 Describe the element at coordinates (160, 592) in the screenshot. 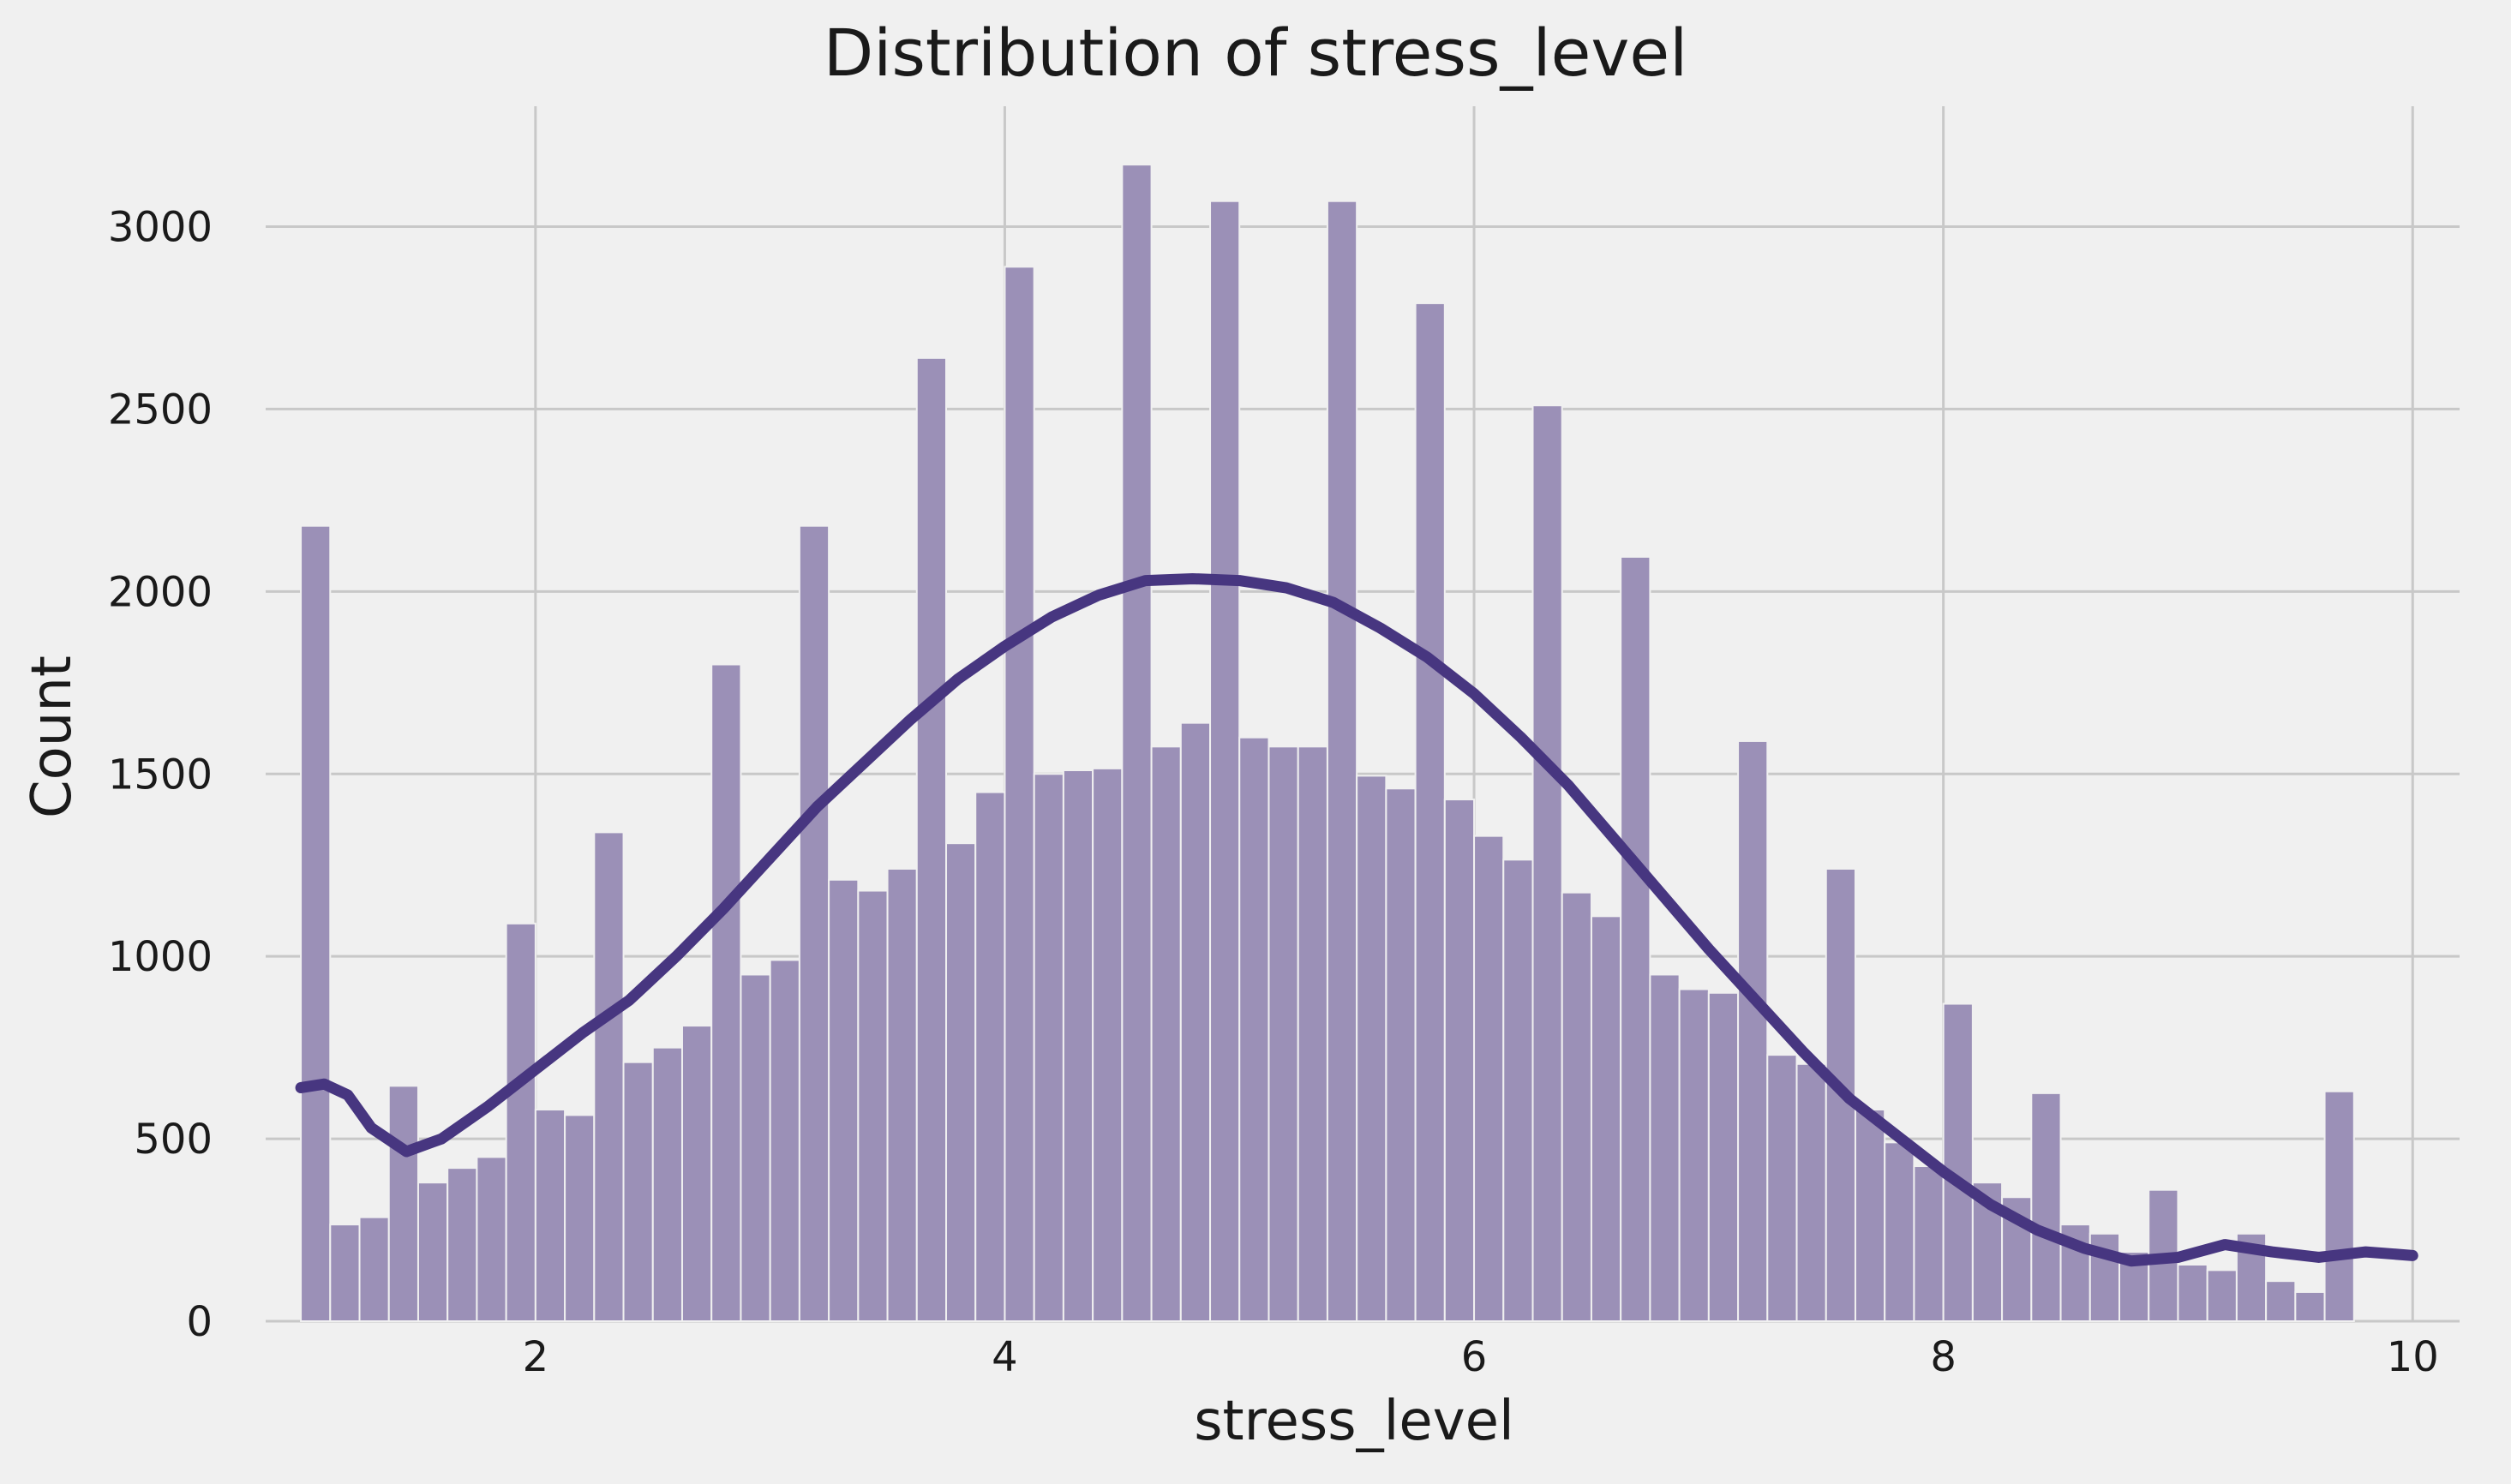

I see `y-tick-label: 2000` at that location.